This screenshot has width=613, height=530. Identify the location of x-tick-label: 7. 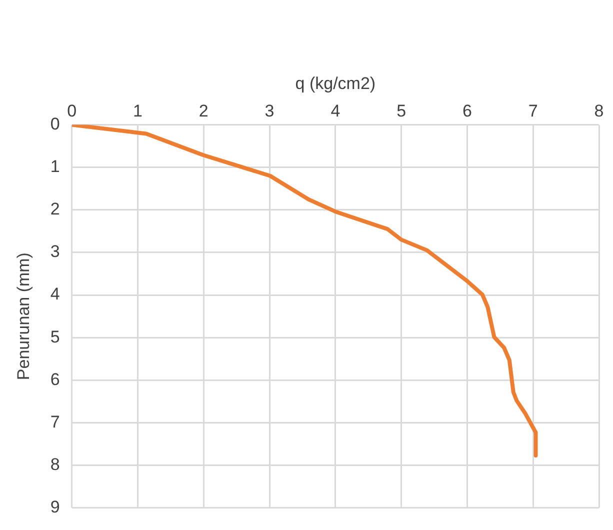
(533, 110).